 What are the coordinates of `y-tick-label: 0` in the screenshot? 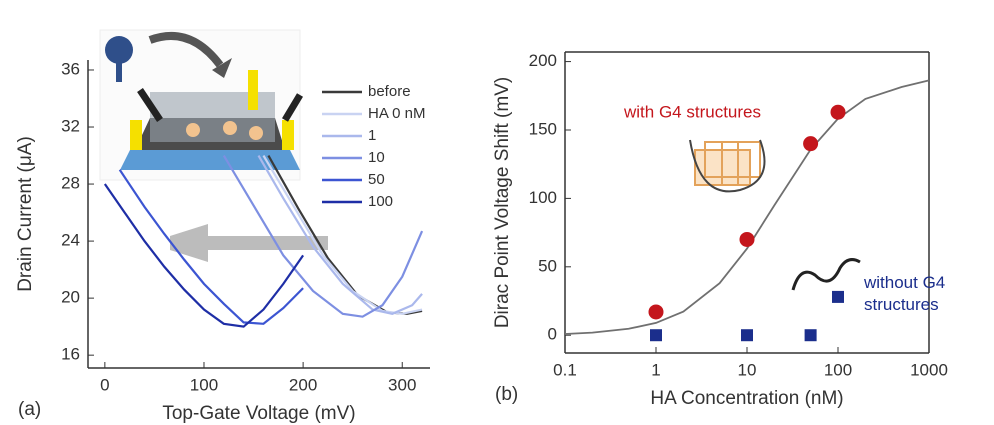 It's located at (552, 334).